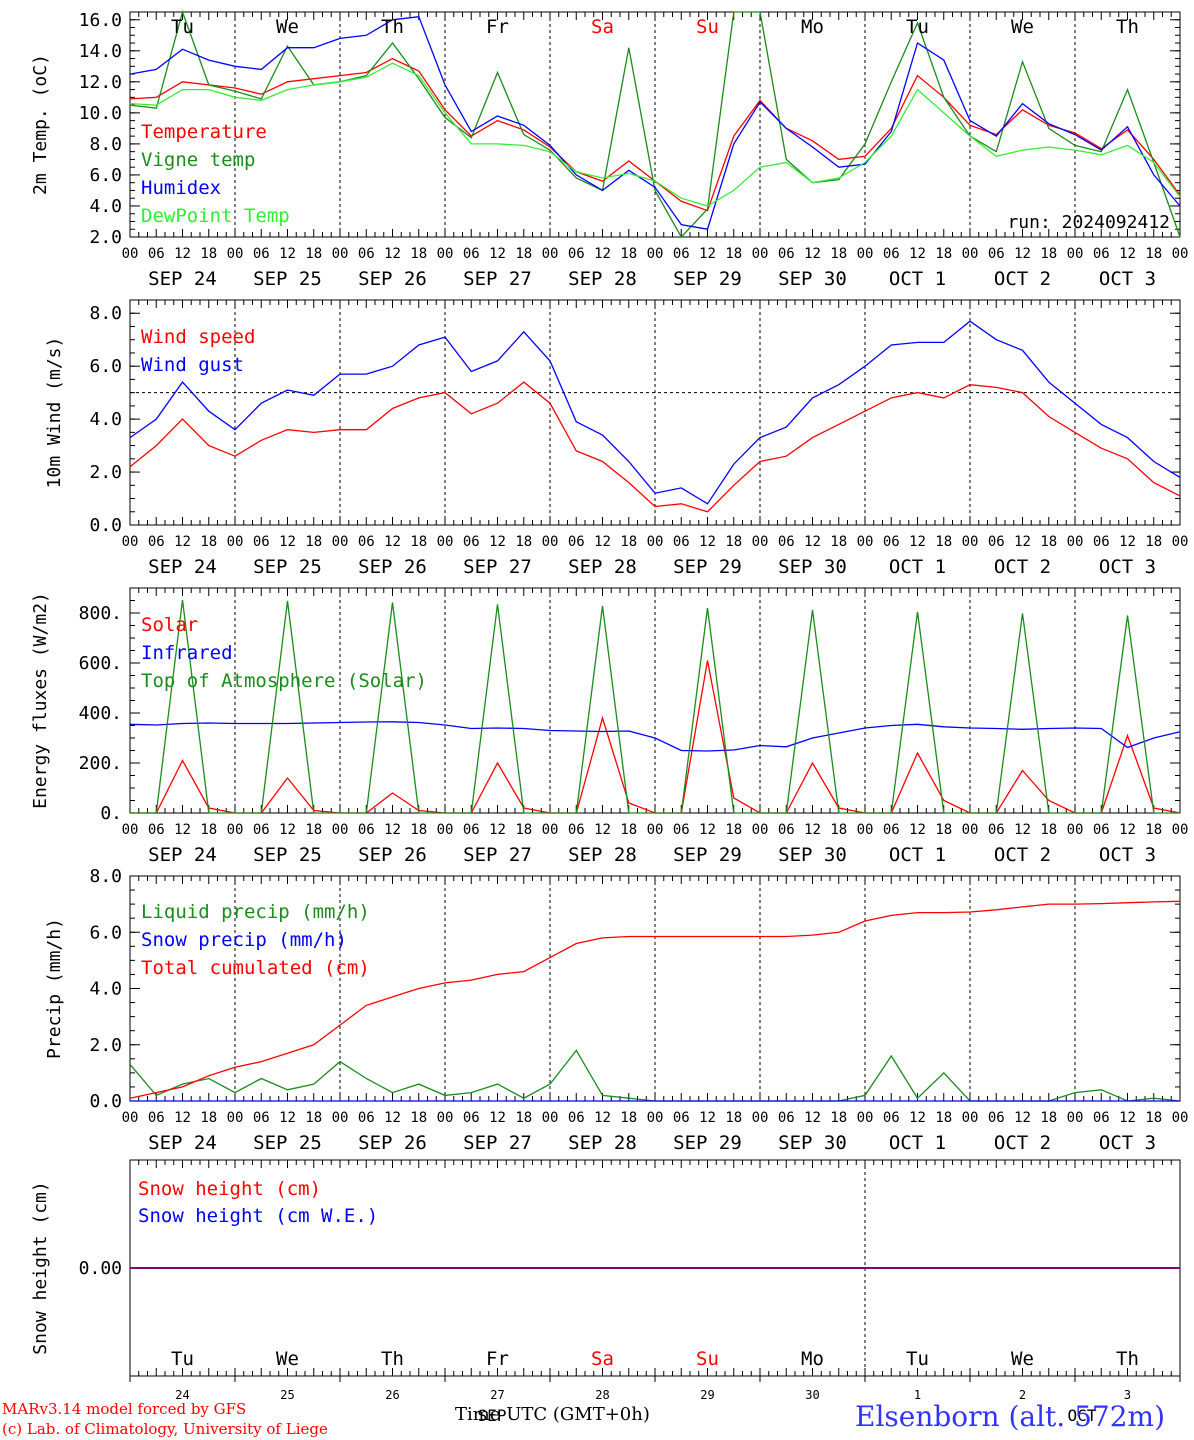  I want to click on day-number: 25, so click(287, 1395).